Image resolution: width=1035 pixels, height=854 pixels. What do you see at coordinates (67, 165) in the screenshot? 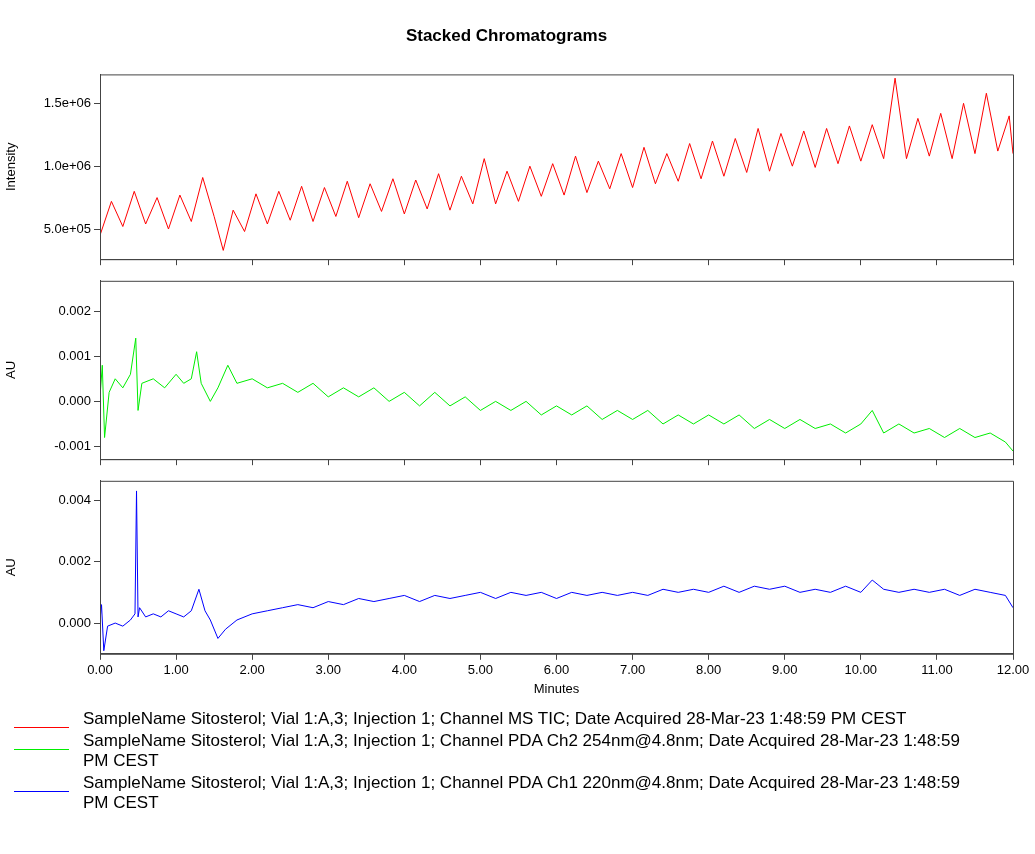
I see `y-tick-label: 1.0e+06` at bounding box center [67, 165].